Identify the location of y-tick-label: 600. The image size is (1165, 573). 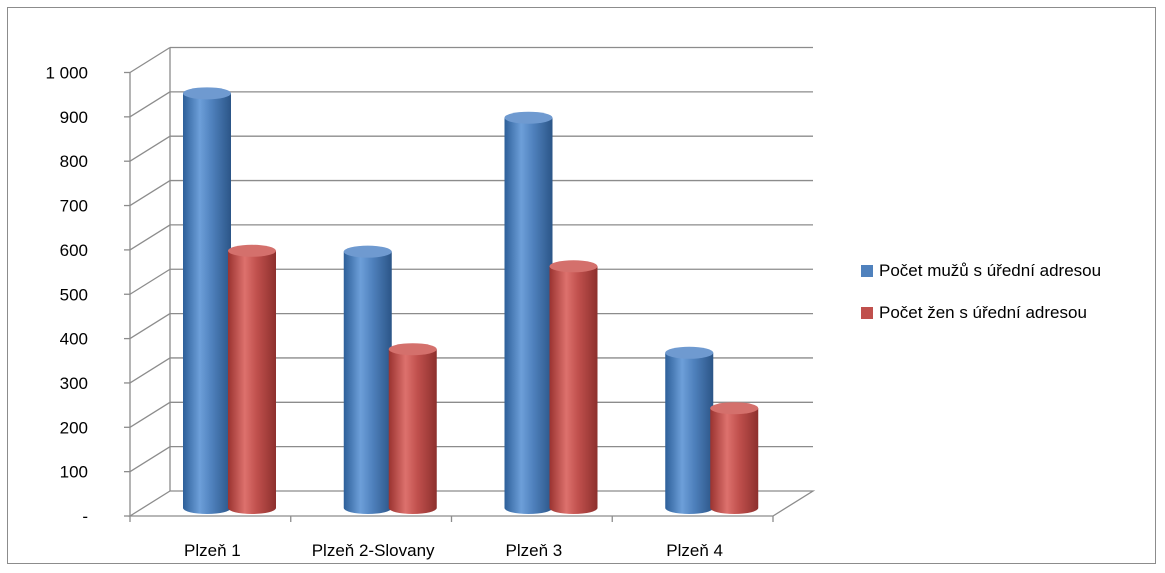
(74, 250).